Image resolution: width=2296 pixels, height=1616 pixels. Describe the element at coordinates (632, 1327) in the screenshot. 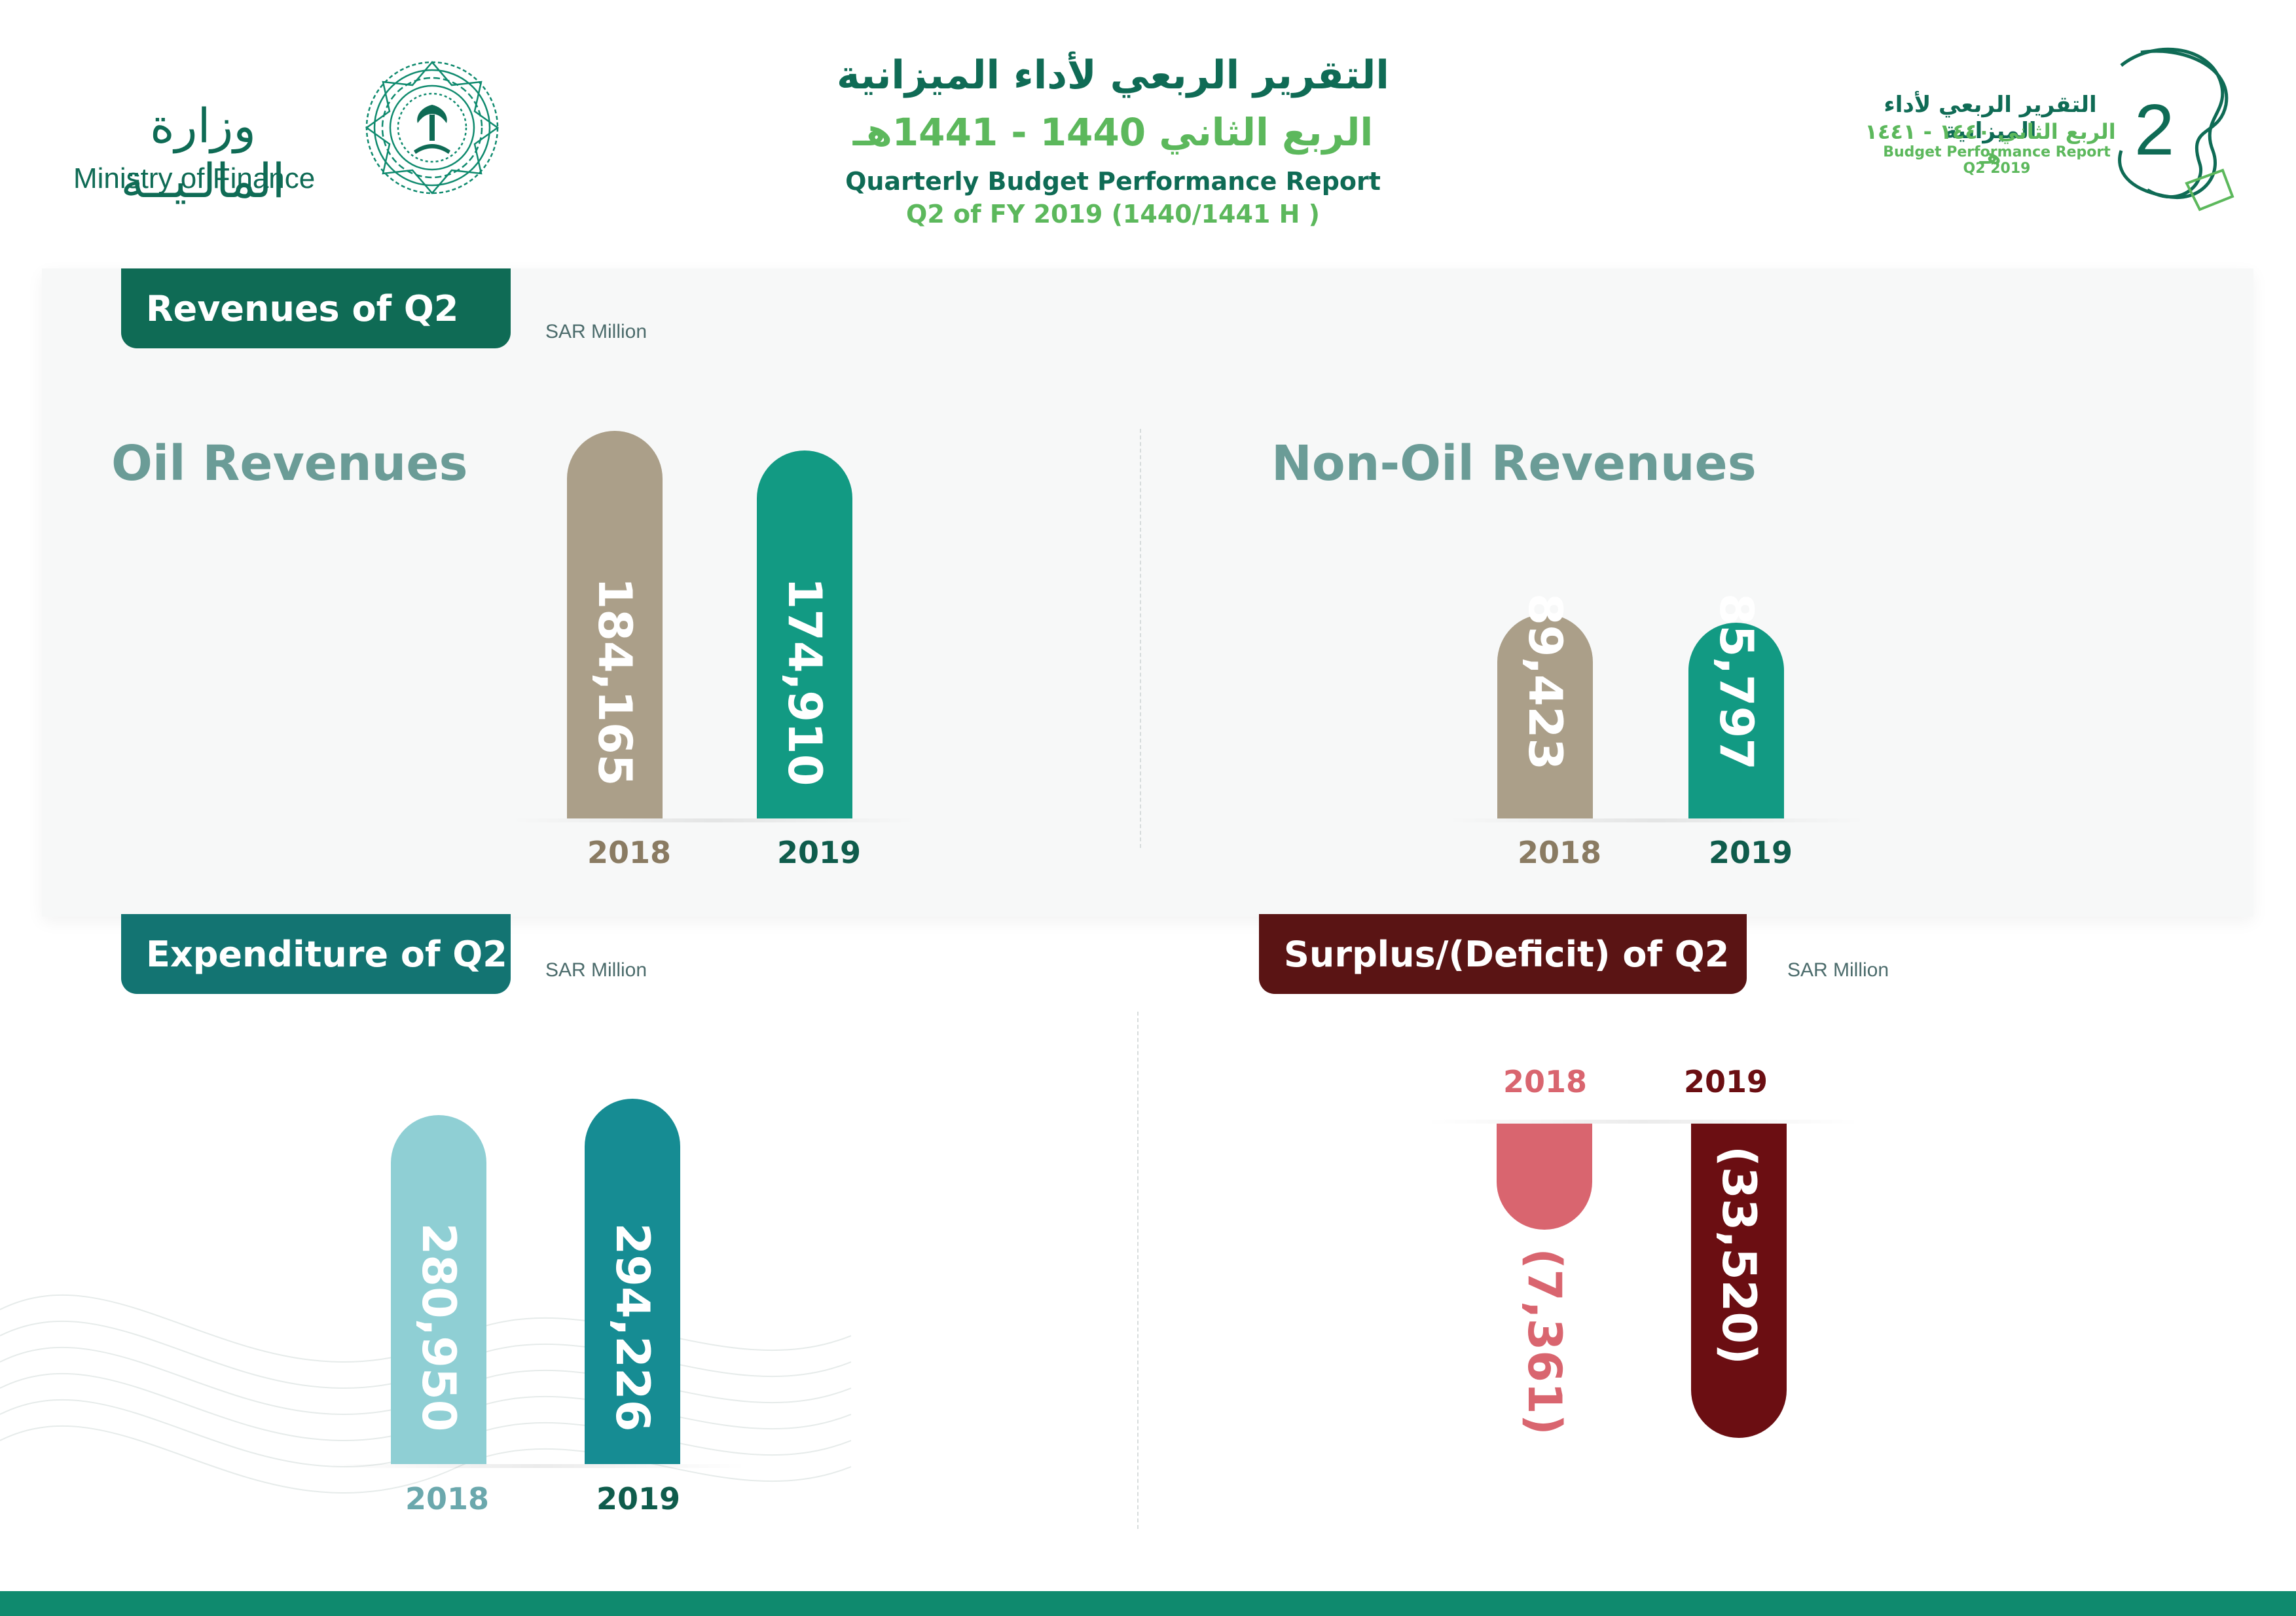

I see `expenditure-value-2019: 294,226` at that location.